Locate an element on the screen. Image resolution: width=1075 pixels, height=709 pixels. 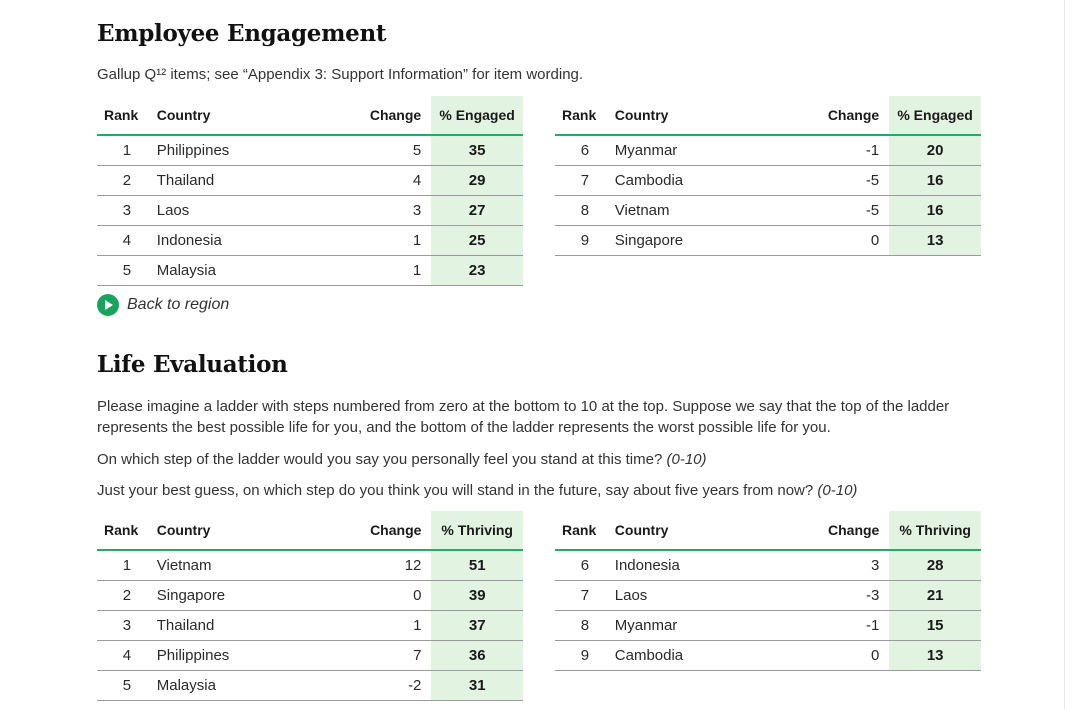
engaged-cell: 23 is located at coordinates (477, 270).